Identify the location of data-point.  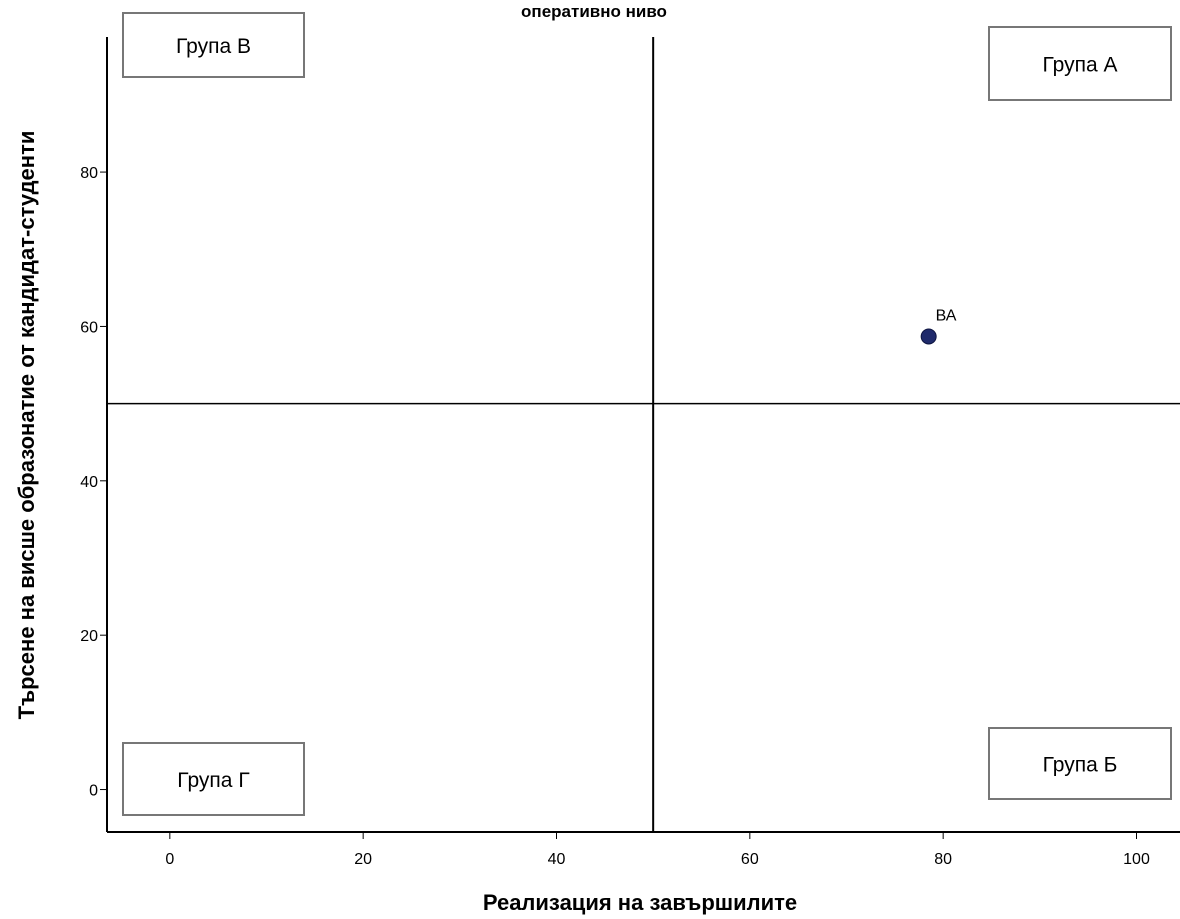
(928, 336).